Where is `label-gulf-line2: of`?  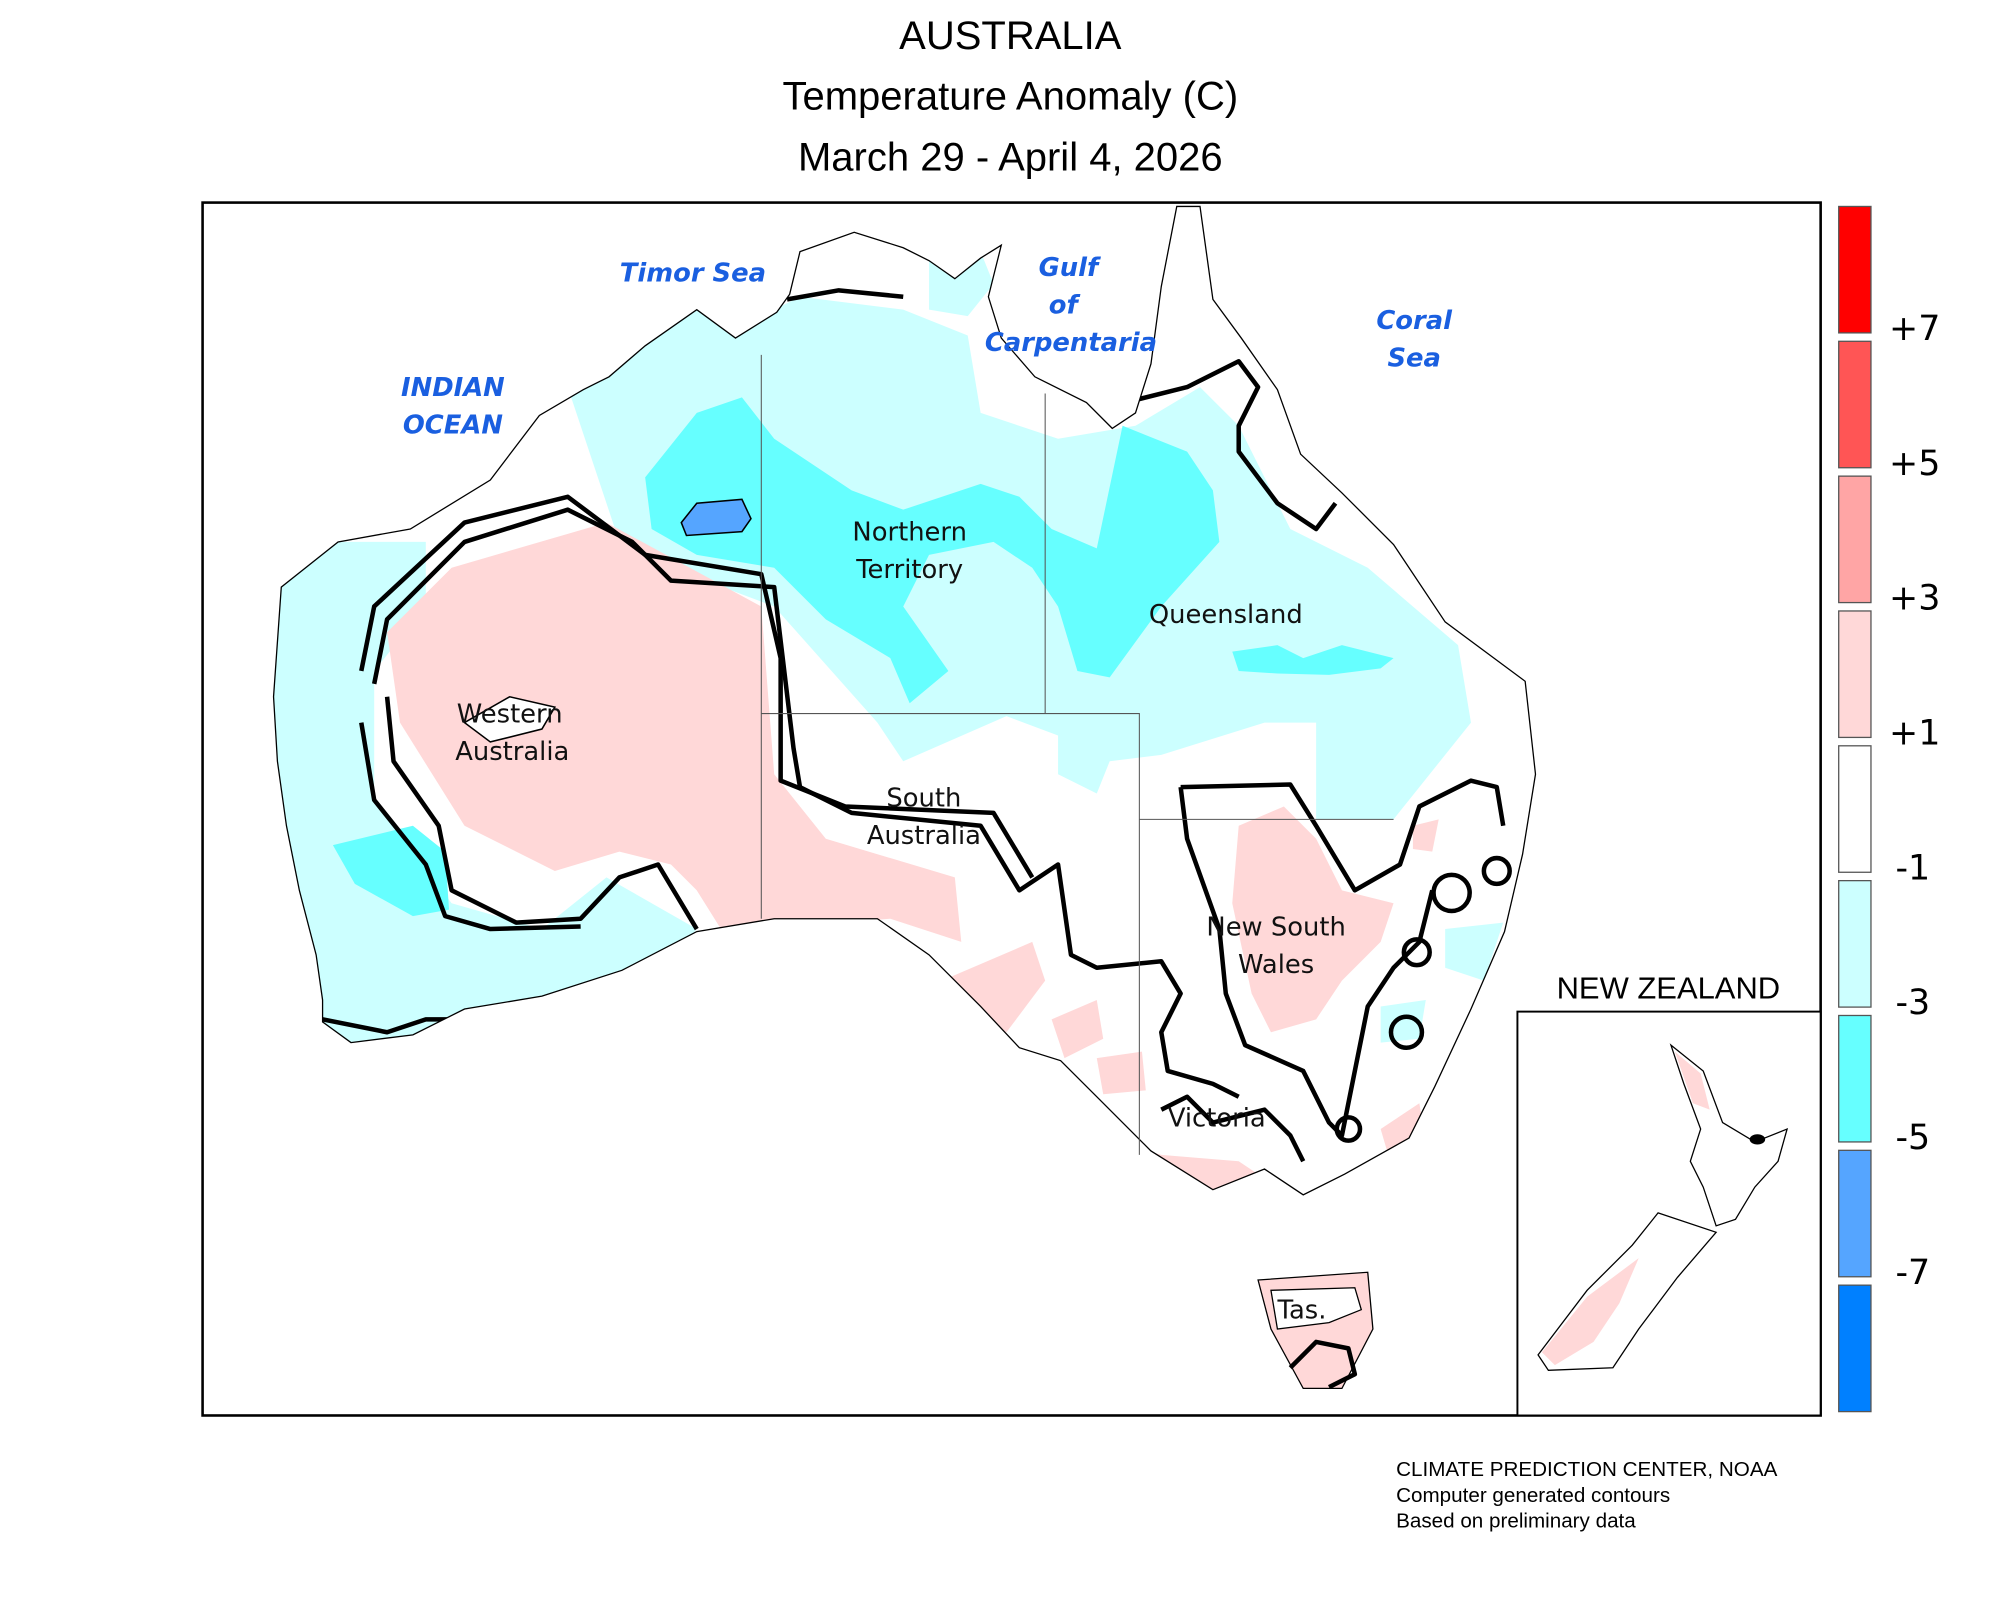
label-gulf-line2: of is located at coordinates (1065, 306).